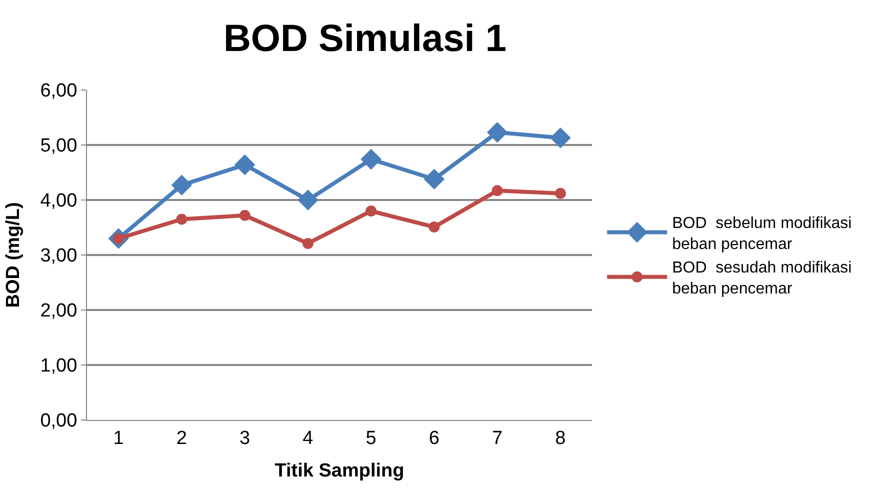 This screenshot has width=869, height=490. Describe the element at coordinates (364, 39) in the screenshot. I see `chart-title: BOD Simulasi 1` at that location.